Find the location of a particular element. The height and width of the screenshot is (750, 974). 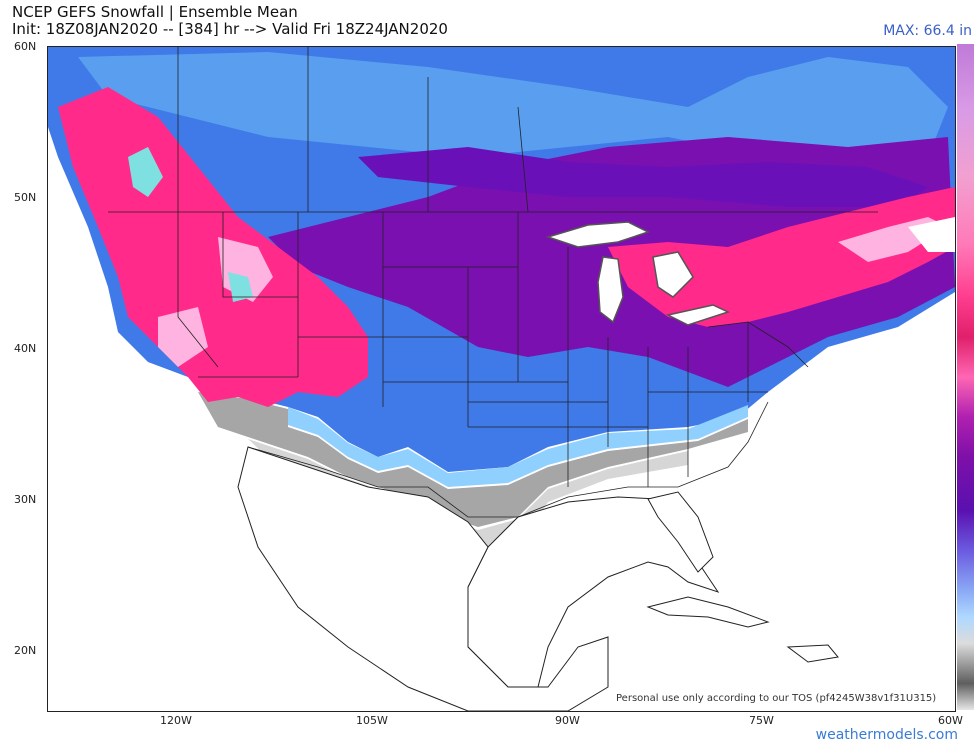

trace-snow-region is located at coordinates (518, 446).